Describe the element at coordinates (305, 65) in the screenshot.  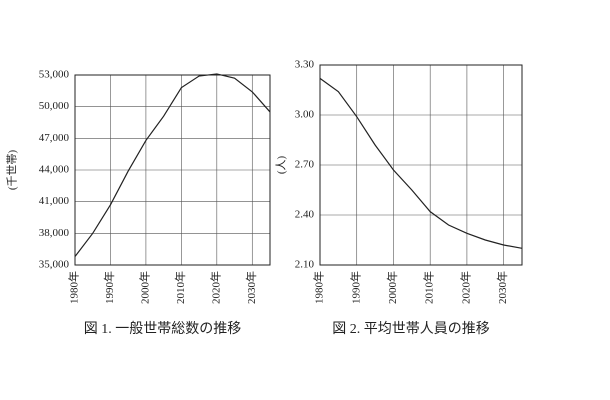
I see `y-tick-label: 3.30` at that location.